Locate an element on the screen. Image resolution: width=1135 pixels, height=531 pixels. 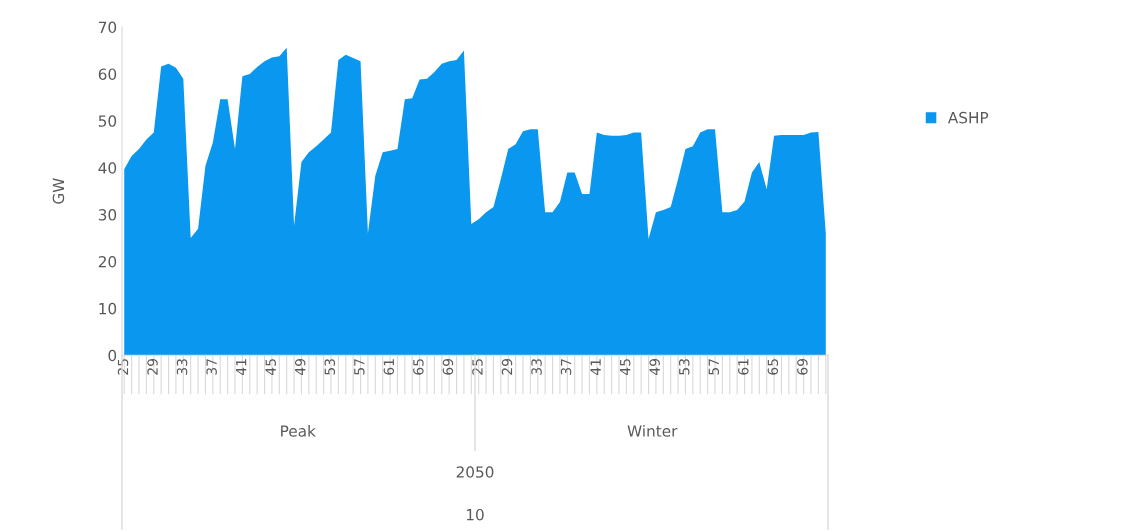
y-tick-label: 50 is located at coordinates (107, 121).